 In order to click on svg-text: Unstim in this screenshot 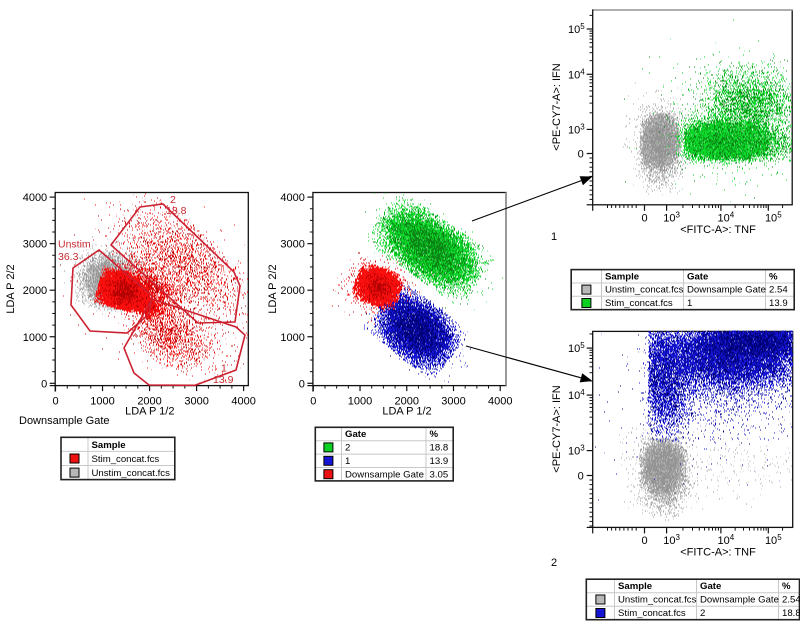, I will do `click(74, 245)`.